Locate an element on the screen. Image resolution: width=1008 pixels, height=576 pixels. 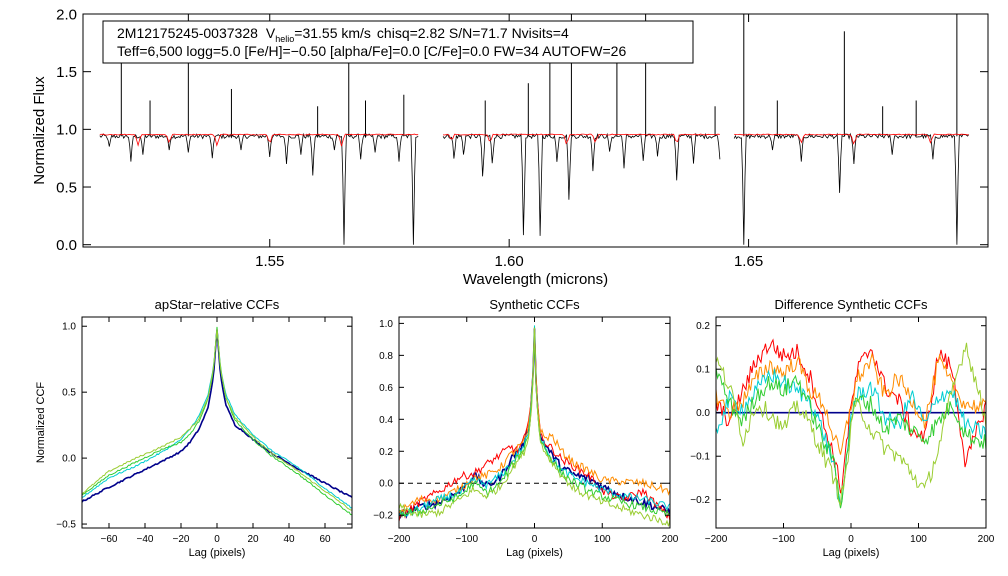
y-tick-label: 1.5 is located at coordinates (66, 72).